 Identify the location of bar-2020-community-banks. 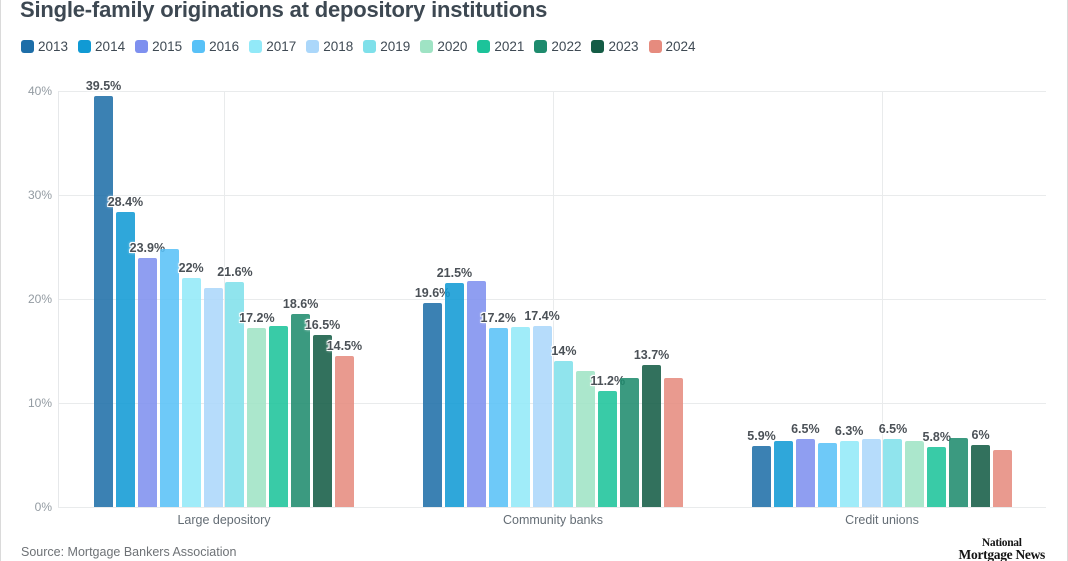
(586, 438).